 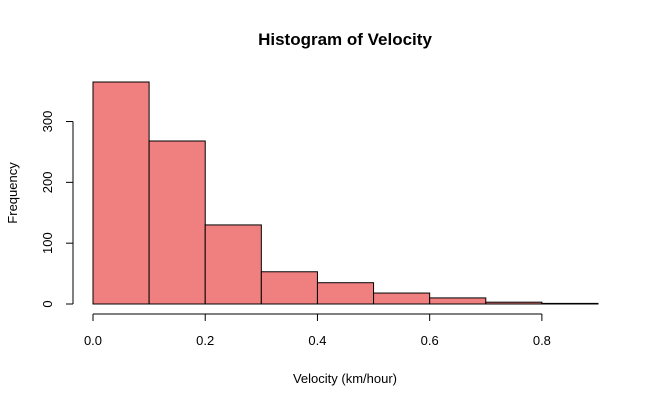 What do you see at coordinates (345, 39) in the screenshot?
I see `chart-title: Histogram of Velocity` at bounding box center [345, 39].